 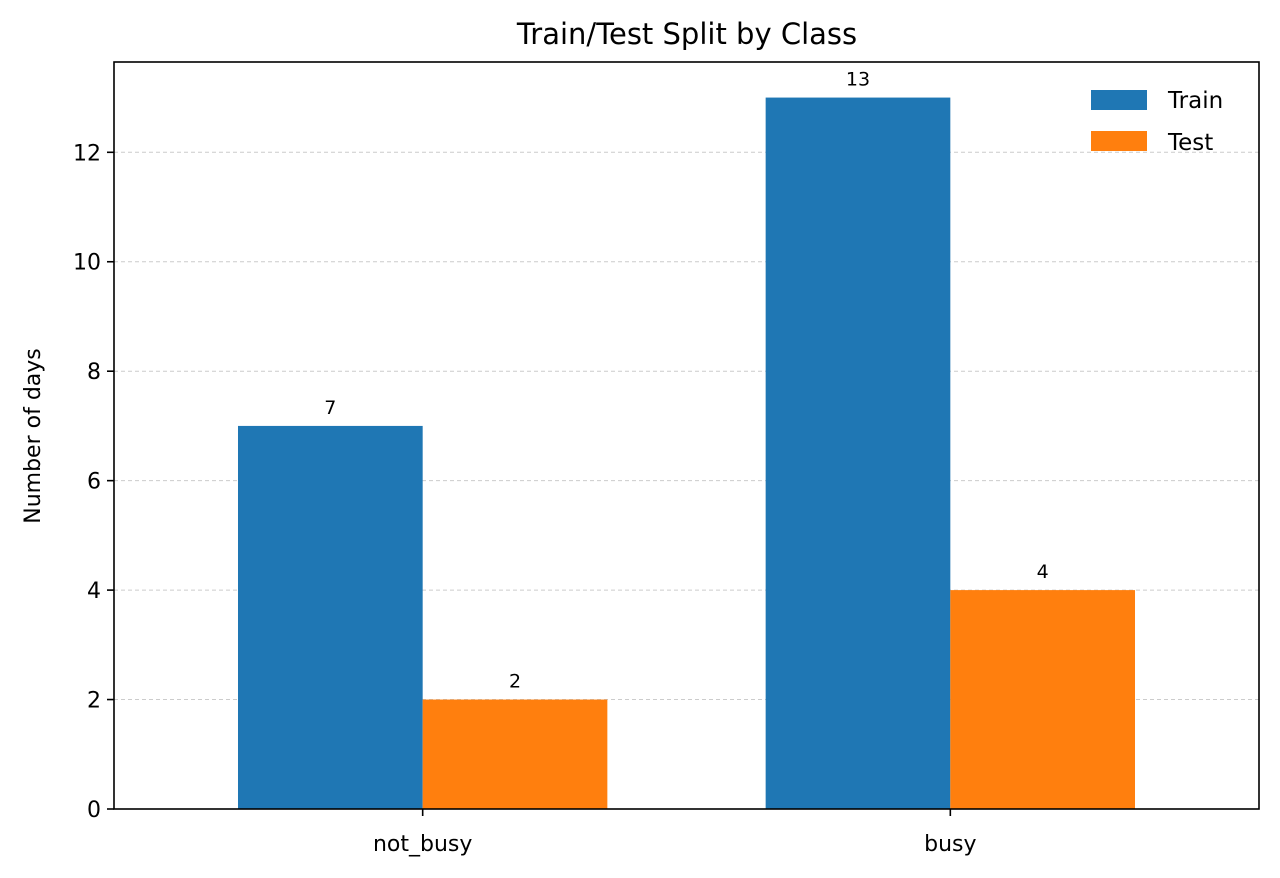 I want to click on data-label: 7, so click(x=330, y=408).